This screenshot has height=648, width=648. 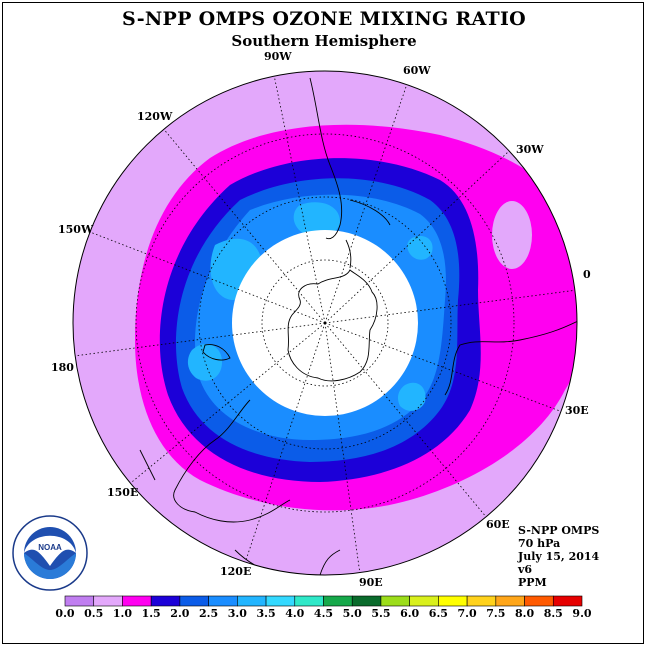 I want to click on lon-label-90e: 90E, so click(x=371, y=582).